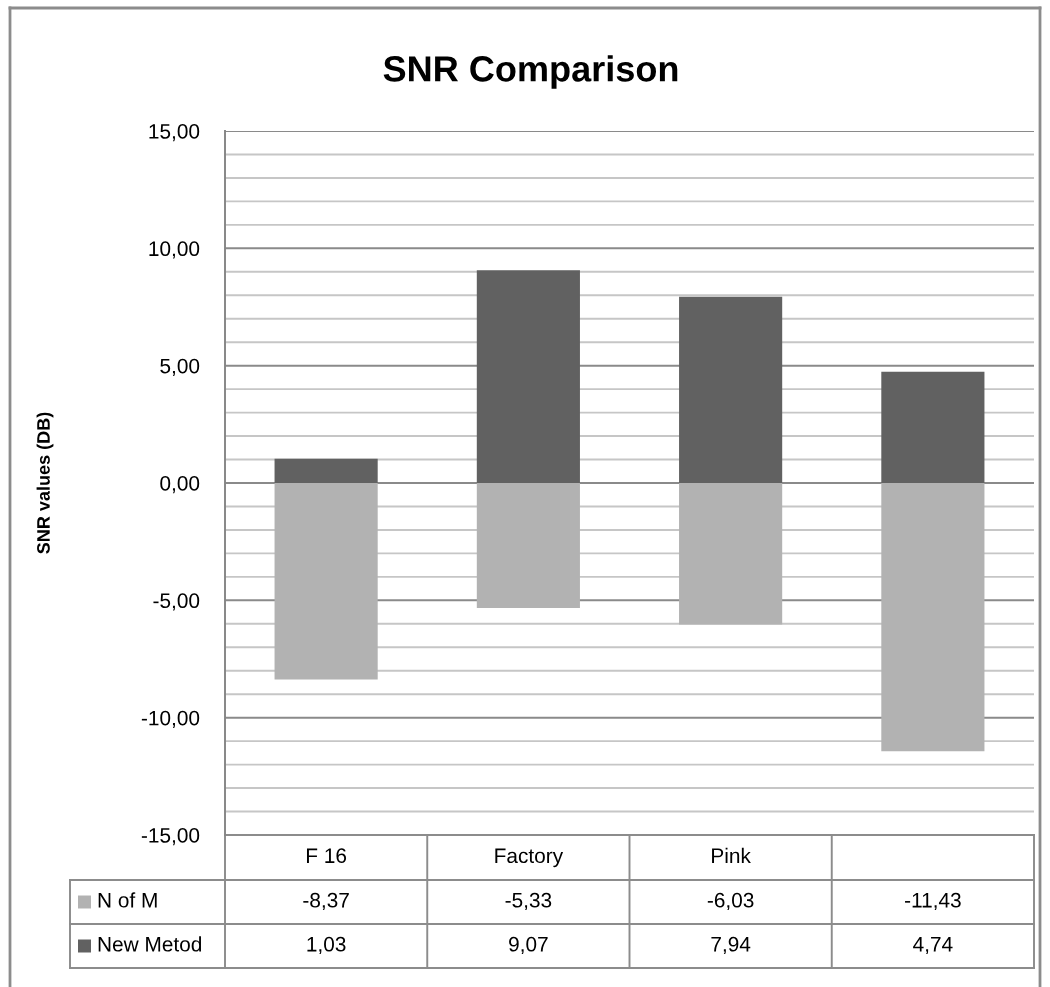 This screenshot has width=1050, height=987. I want to click on data-label: 9,07, so click(528, 945).